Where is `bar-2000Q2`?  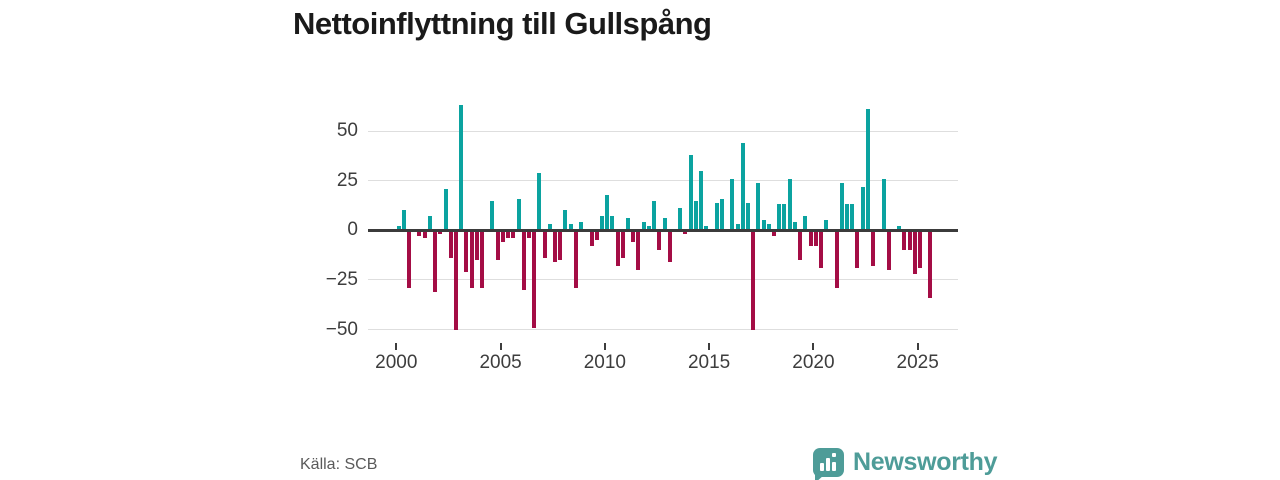
bar-2000Q2 is located at coordinates (403, 220).